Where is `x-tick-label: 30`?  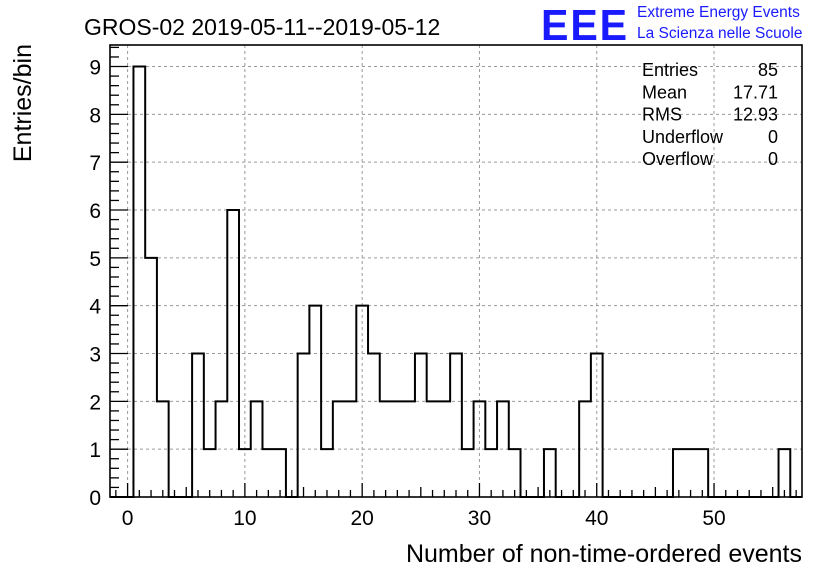
x-tick-label: 30 is located at coordinates (479, 518).